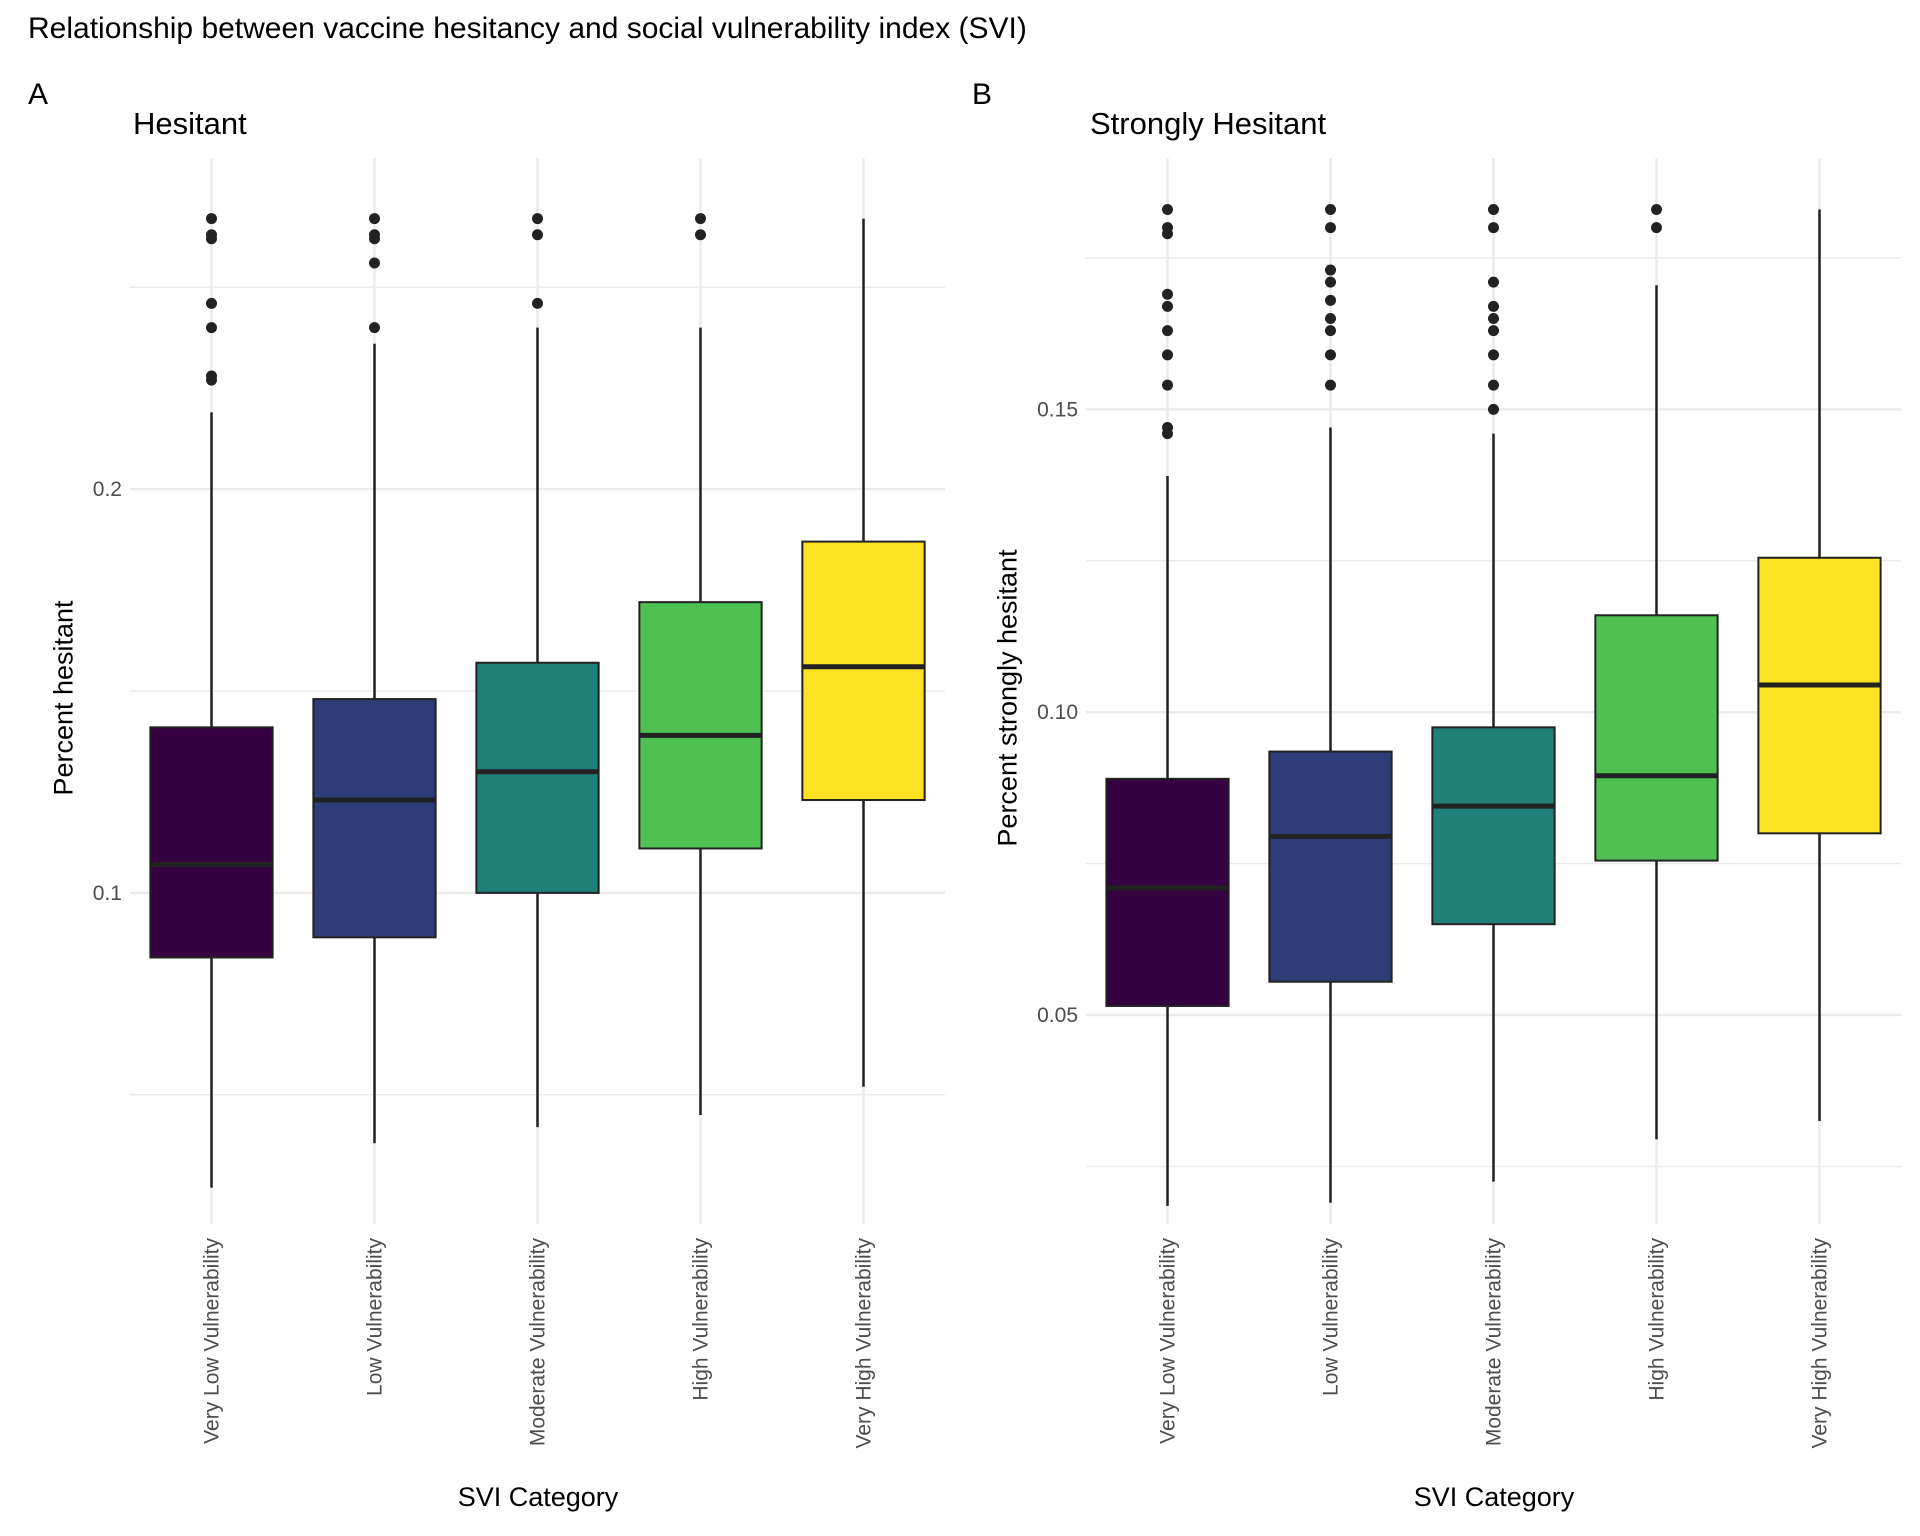  I want to click on panel-b-x-axis-title: SVI Category, so click(1494, 1497).